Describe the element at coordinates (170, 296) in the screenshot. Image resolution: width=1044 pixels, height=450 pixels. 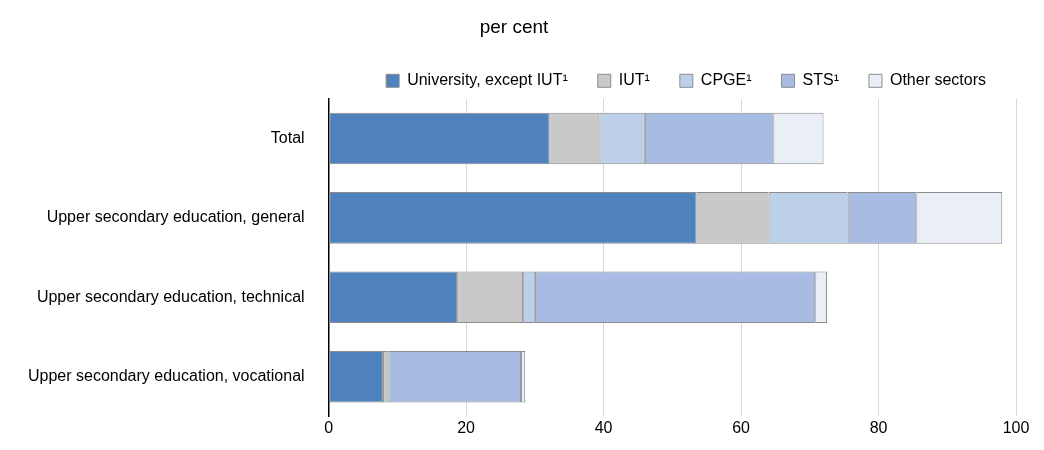
I see `y-tick-label: Upper secondary education, technical` at that location.